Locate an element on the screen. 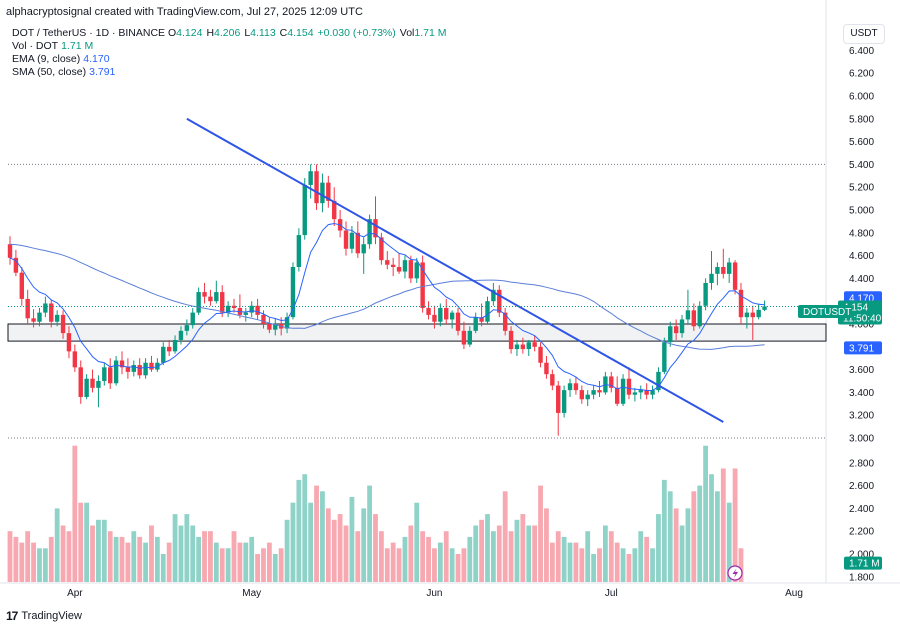 This screenshot has width=900, height=630. ema-legend: EMA (9, close) 4.170 is located at coordinates (61, 59).